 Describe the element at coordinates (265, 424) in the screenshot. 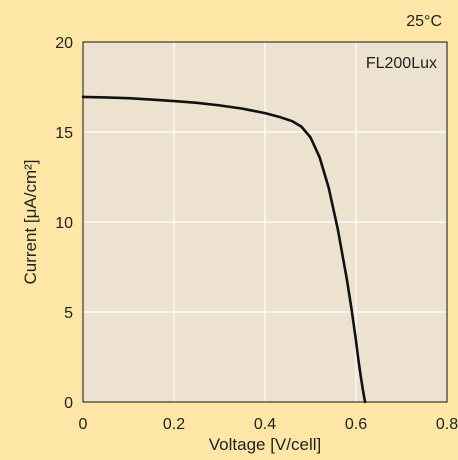

I see `x-tick-label-2: 0.4` at that location.